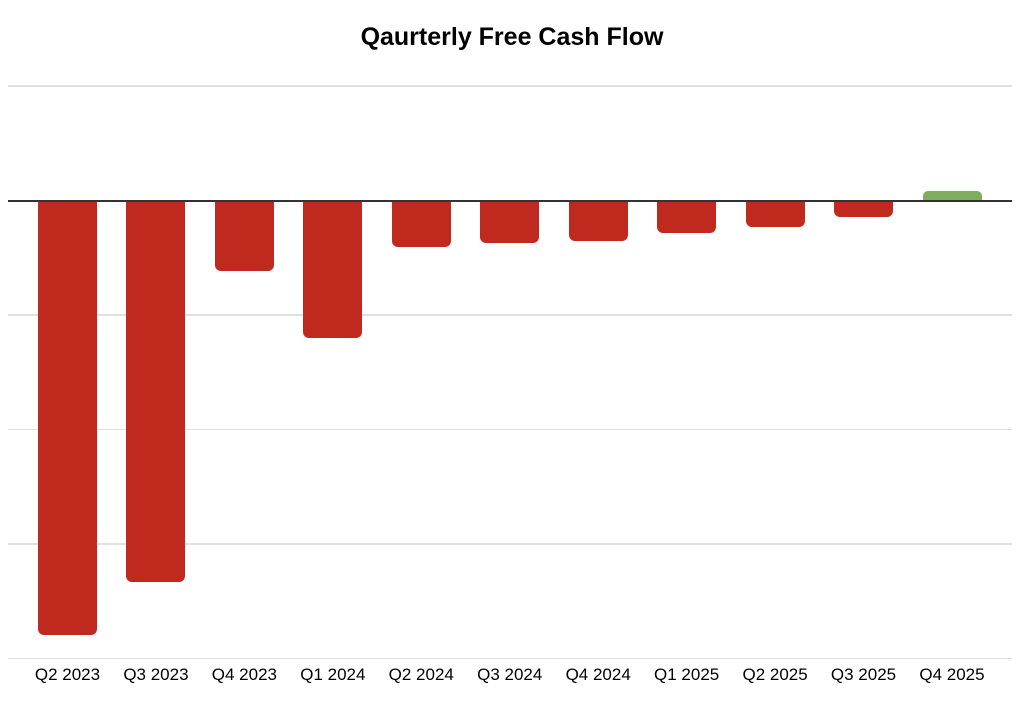 This screenshot has height=702, width=1024. Describe the element at coordinates (687, 216) in the screenshot. I see `bar-q1-2025` at that location.